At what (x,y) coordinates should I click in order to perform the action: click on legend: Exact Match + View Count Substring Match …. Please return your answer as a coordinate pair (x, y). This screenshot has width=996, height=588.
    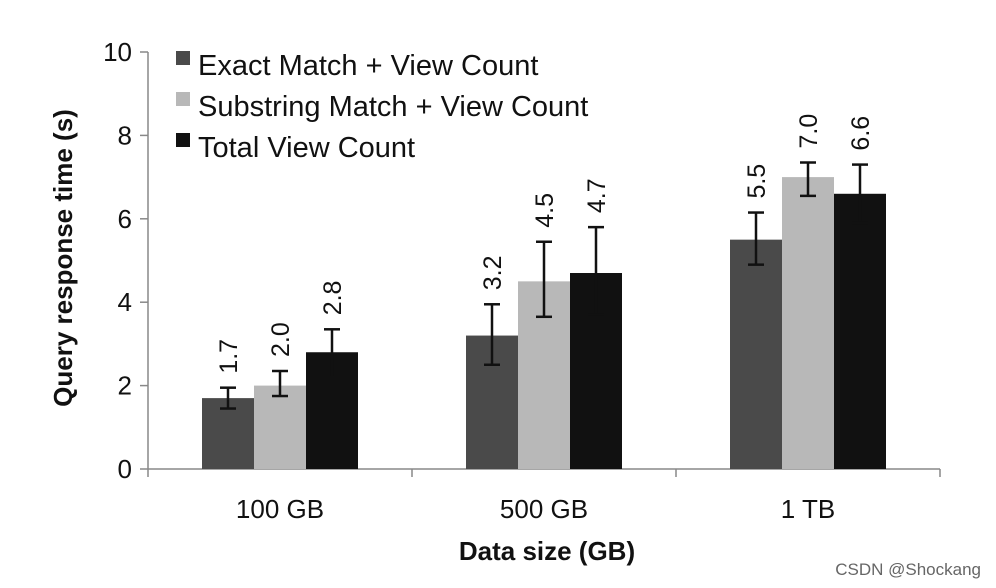
    Looking at the image, I should click on (382, 107).